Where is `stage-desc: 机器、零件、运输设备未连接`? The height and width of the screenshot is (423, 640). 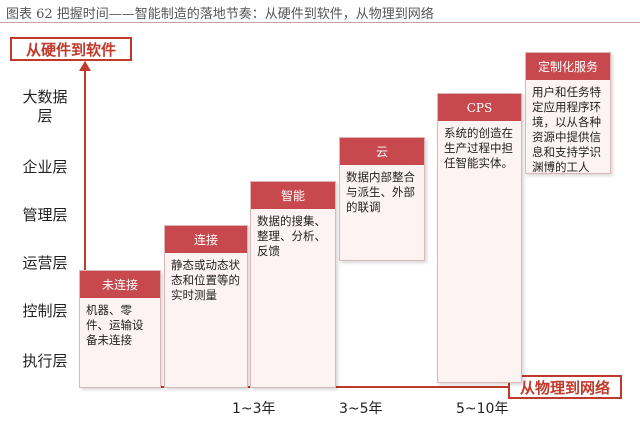
stage-desc: 机器、零件、运输设备未连接 is located at coordinates (115, 325).